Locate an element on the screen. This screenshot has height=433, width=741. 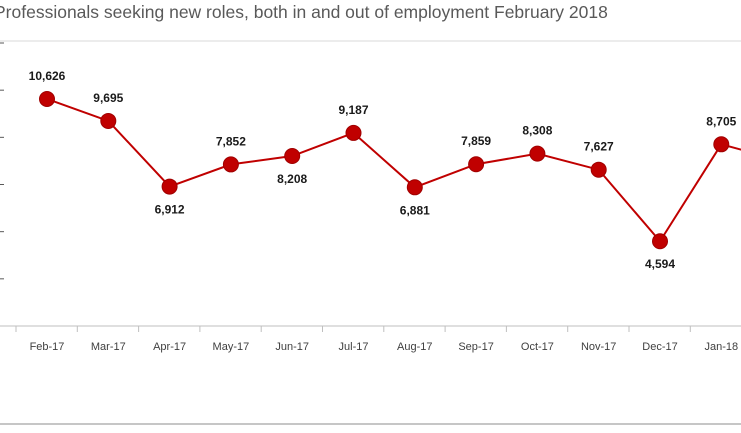
x-tick-label: Jan-18 is located at coordinates (721, 347).